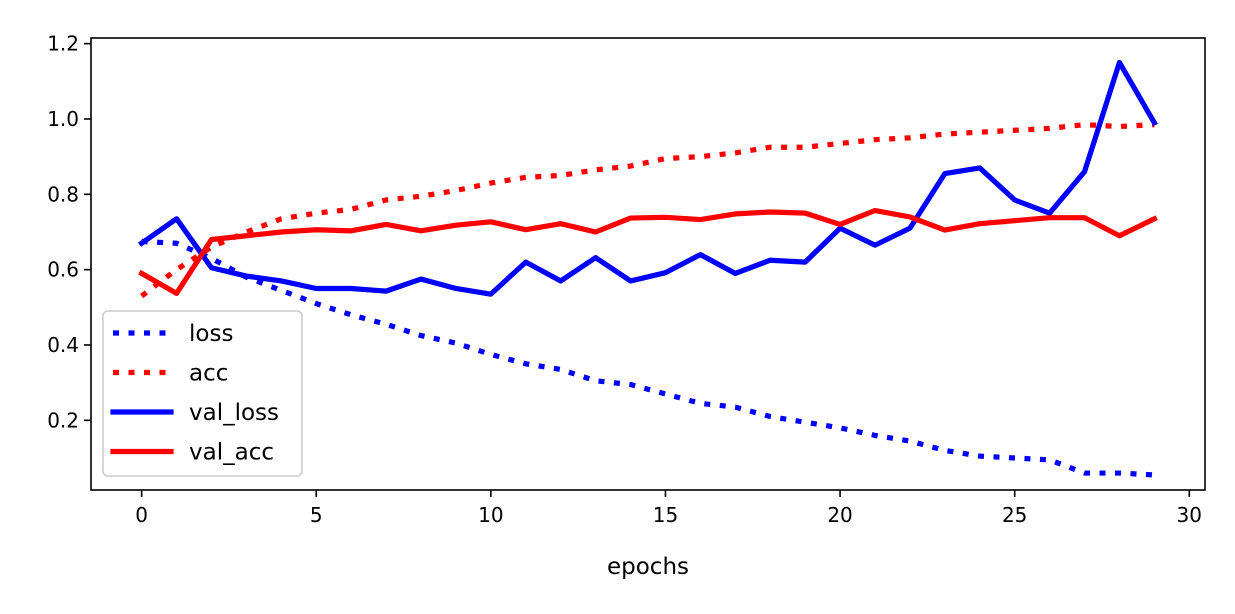 The height and width of the screenshot is (614, 1235). I want to click on series-line-val-acc, so click(648, 251).